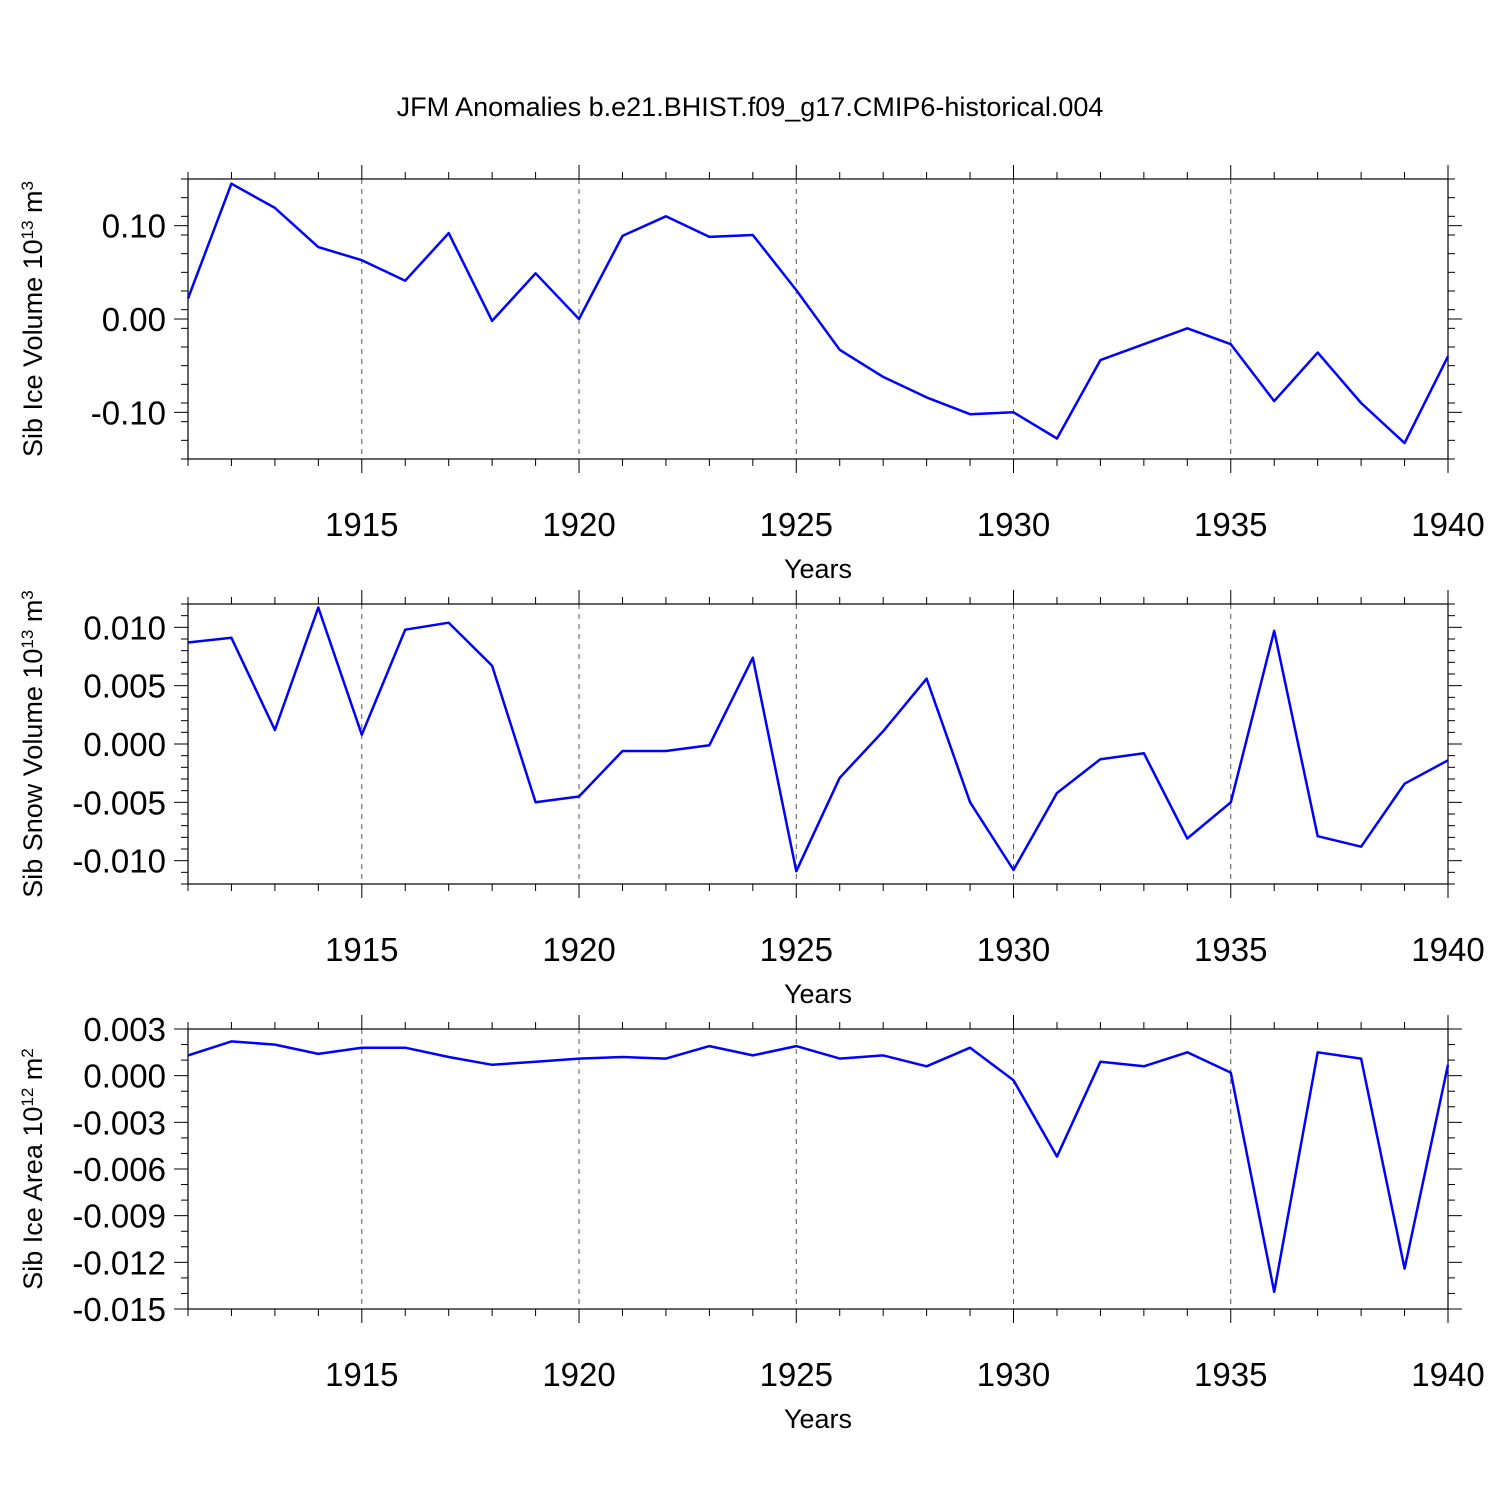 The width and height of the screenshot is (1500, 1500). I want to click on y-tick-label: -0.005, so click(119, 802).